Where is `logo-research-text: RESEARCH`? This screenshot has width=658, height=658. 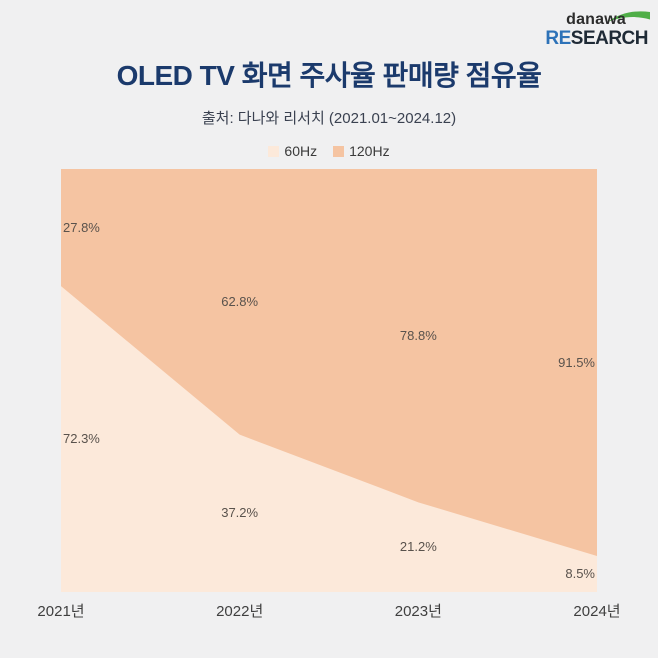
logo-research-text: RESEARCH is located at coordinates (596, 39).